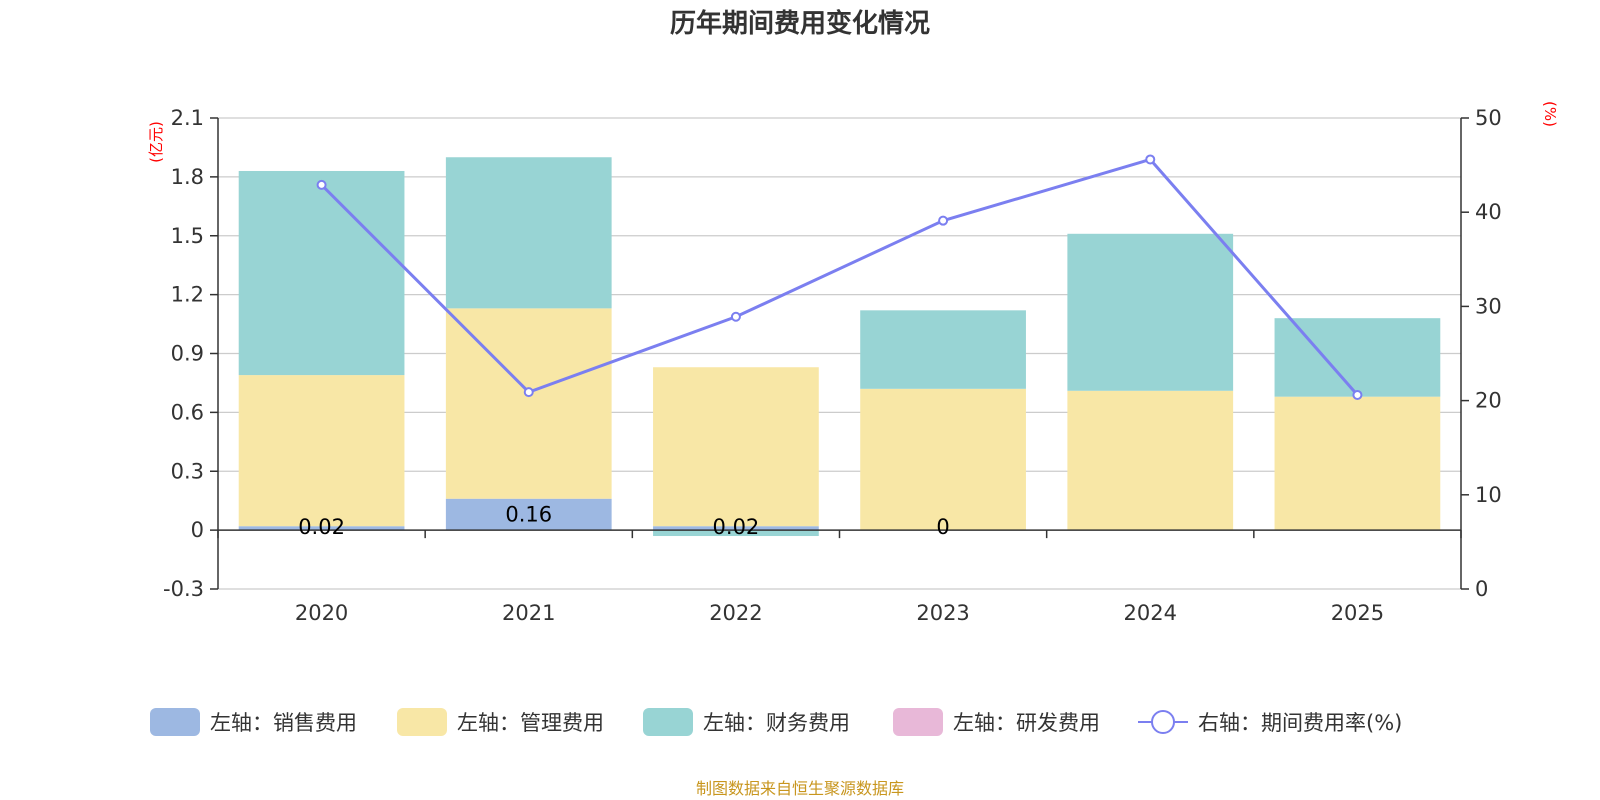 The image size is (1600, 800). Describe the element at coordinates (942, 527) in the screenshot. I see `sales-label-2023: 0` at that location.